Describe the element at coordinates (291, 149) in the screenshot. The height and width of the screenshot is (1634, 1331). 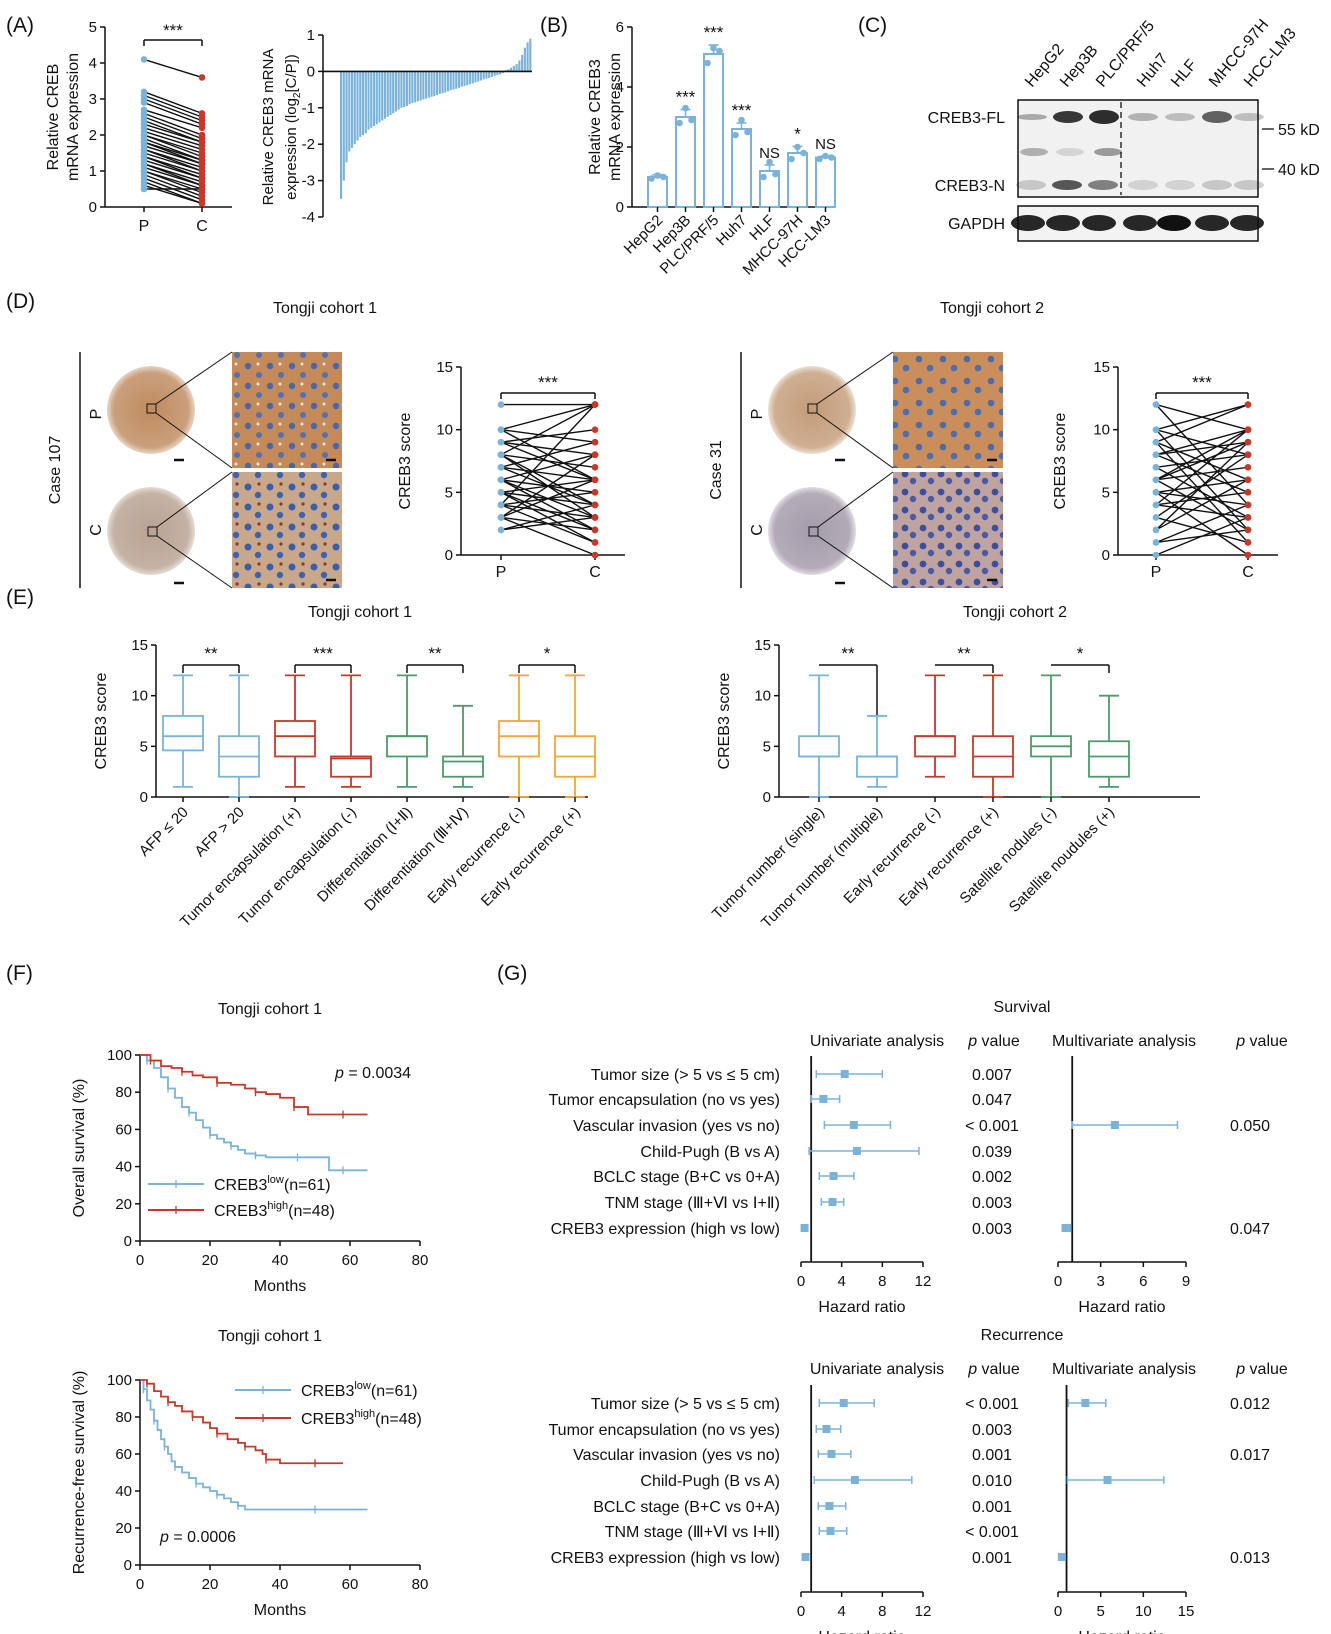
I see `ylabel-part: expression (log` at that location.